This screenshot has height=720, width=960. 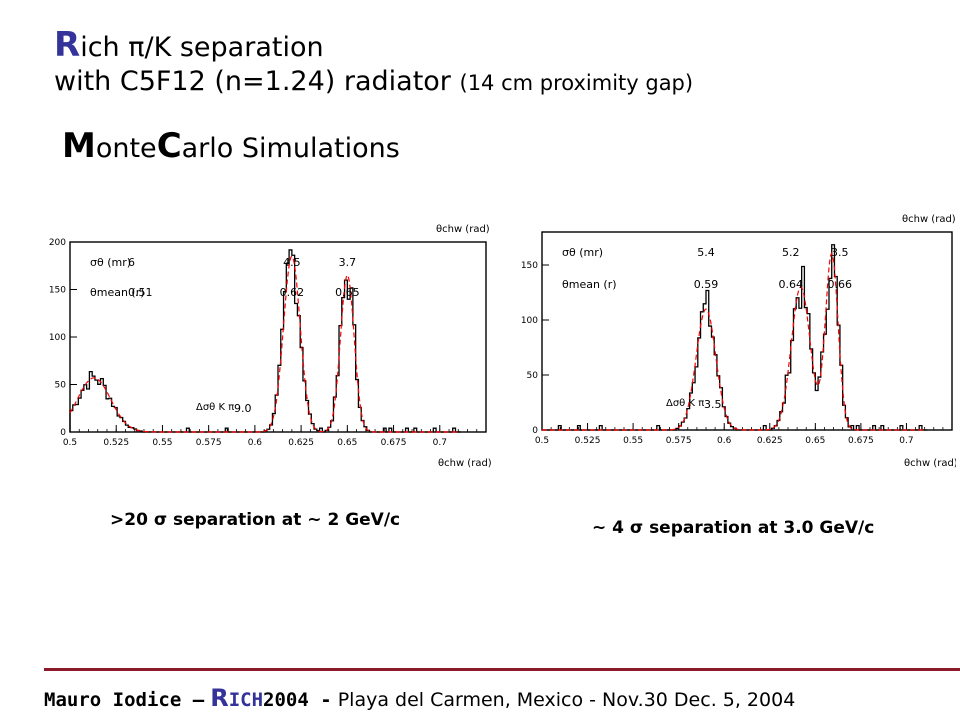 I want to click on peak-mean-label: 0.59, so click(x=706, y=284).